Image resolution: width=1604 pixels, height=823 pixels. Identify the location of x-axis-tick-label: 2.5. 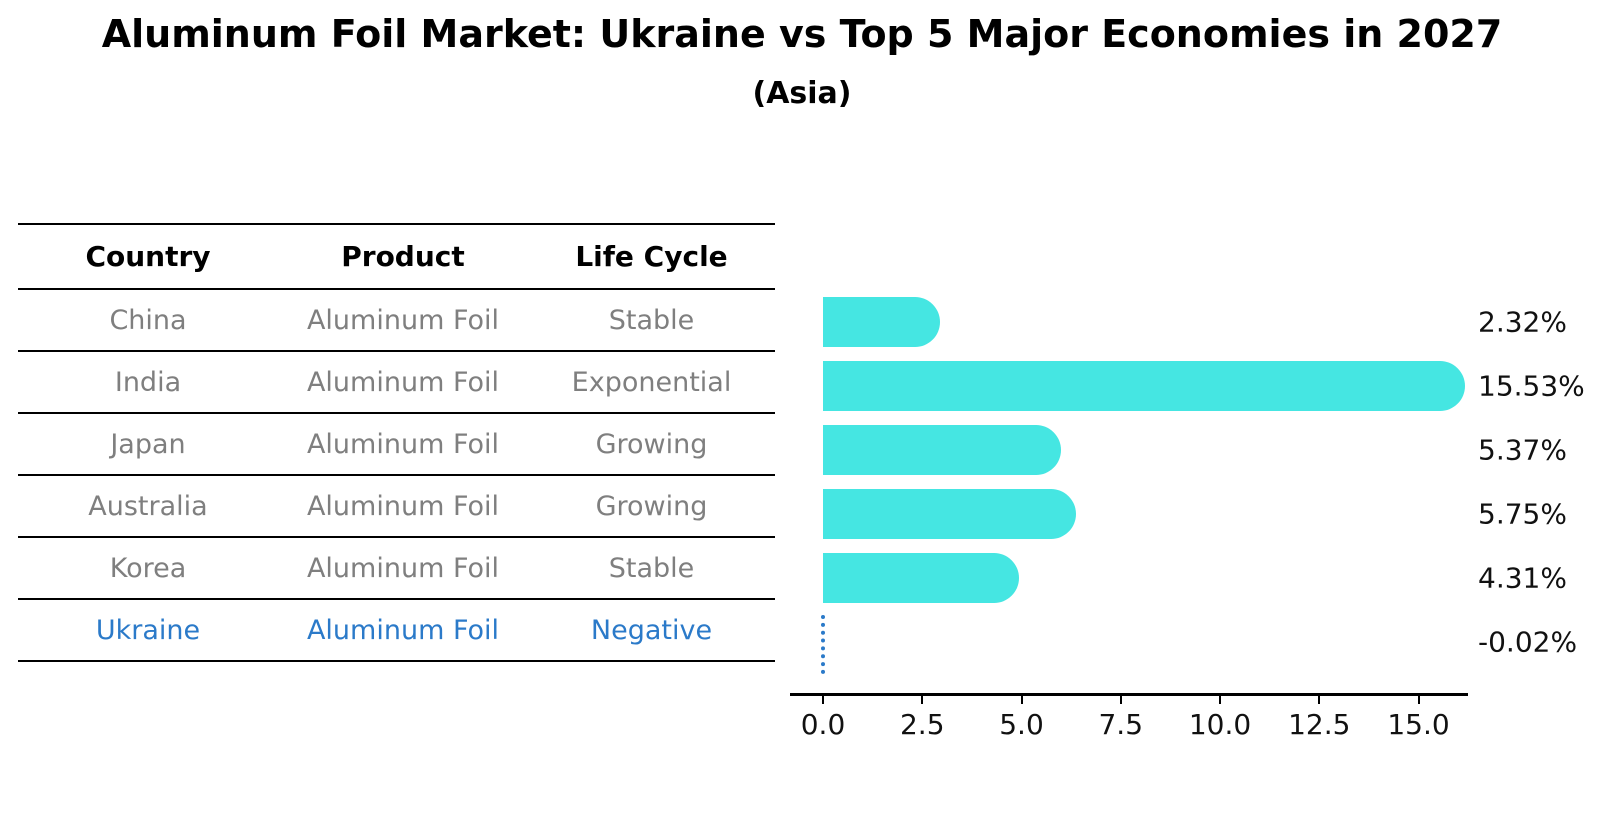
(922, 724).